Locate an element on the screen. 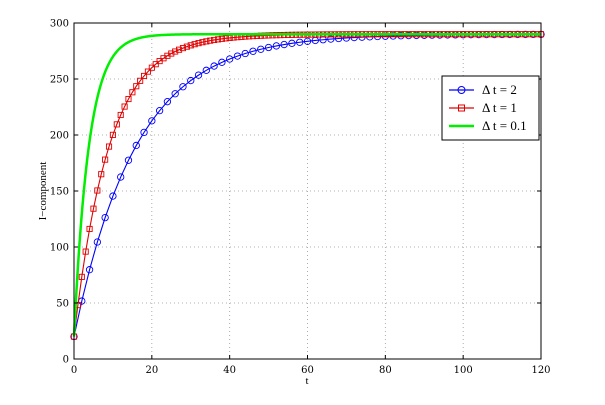 Image resolution: width=605 pixels, height=405 pixels. y-tick-label: 150 is located at coordinates (59, 192).